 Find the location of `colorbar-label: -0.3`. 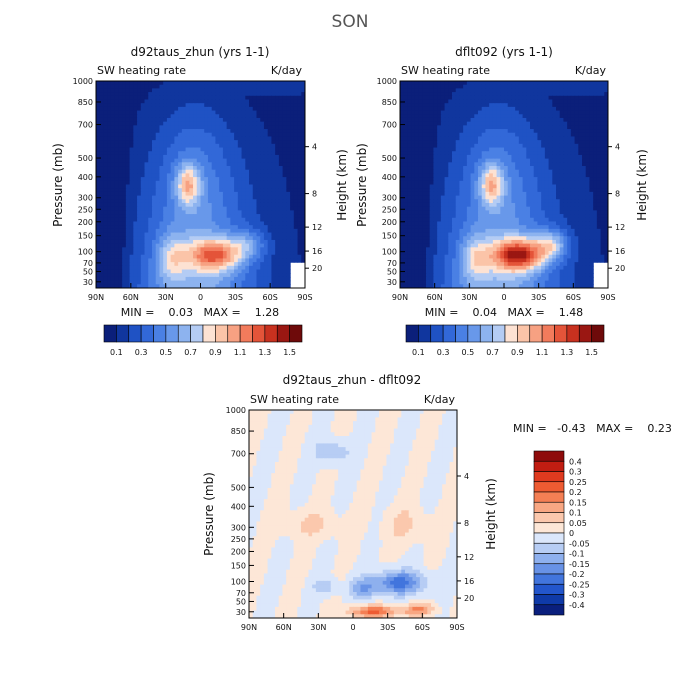

colorbar-label: -0.3 is located at coordinates (577, 595).